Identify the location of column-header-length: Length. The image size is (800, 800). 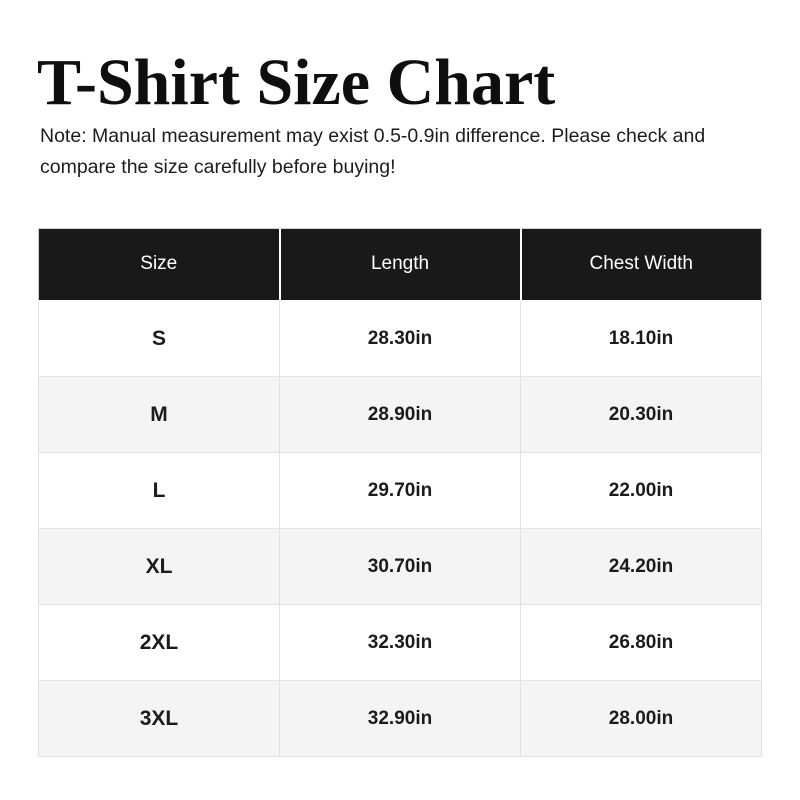
(399, 265).